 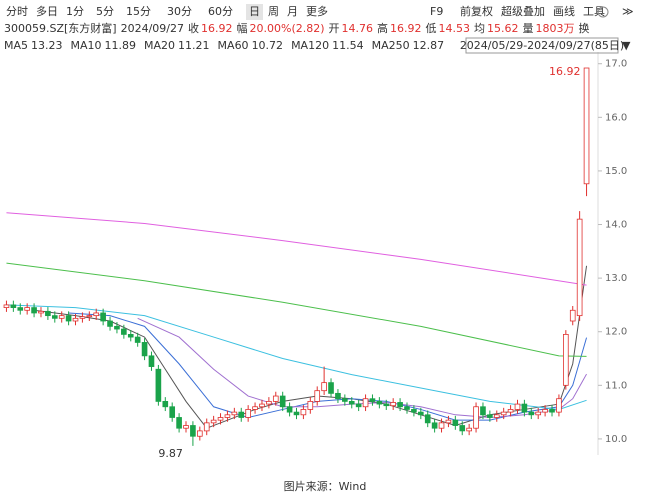 What do you see at coordinates (564, 11) in the screenshot?
I see `toolbar-button: 画线` at bounding box center [564, 11].